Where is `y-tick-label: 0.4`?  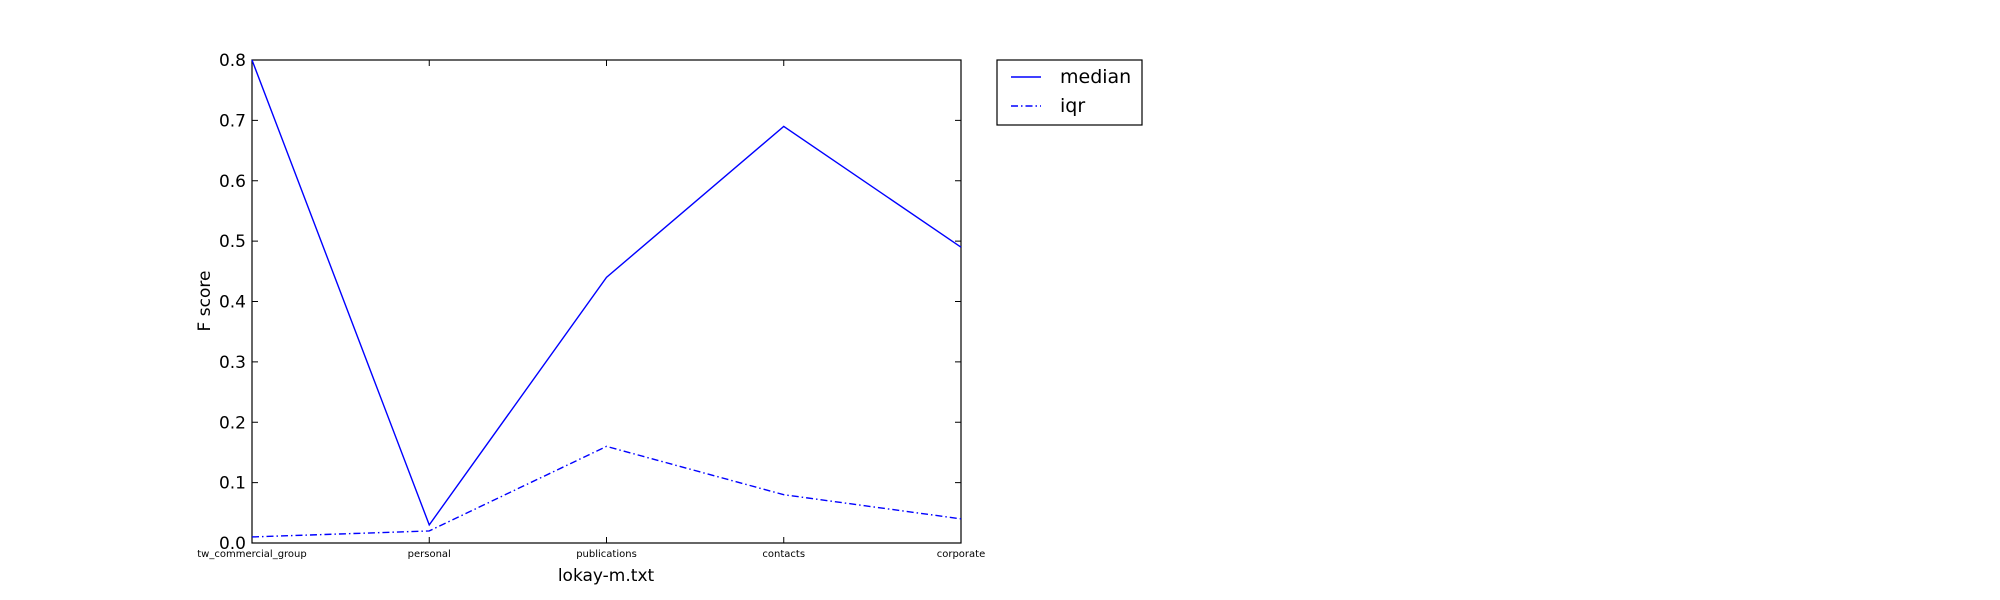
y-tick-label: 0.4 is located at coordinates (232, 303).